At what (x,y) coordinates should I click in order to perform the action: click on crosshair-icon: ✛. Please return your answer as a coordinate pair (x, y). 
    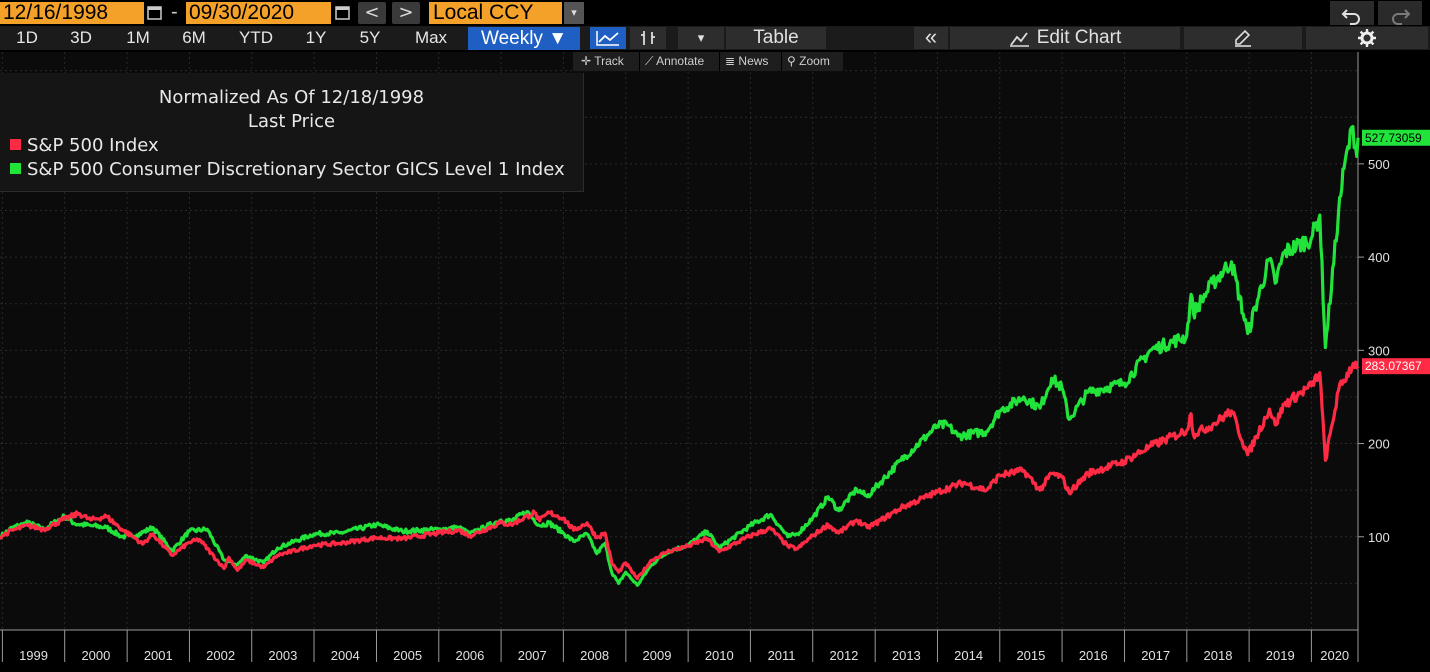
    Looking at the image, I should click on (586, 61).